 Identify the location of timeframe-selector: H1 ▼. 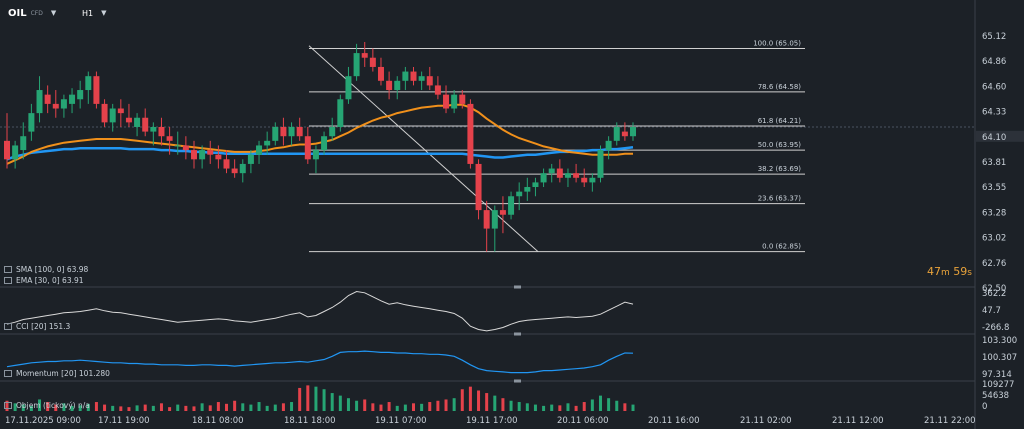
(94, 13).